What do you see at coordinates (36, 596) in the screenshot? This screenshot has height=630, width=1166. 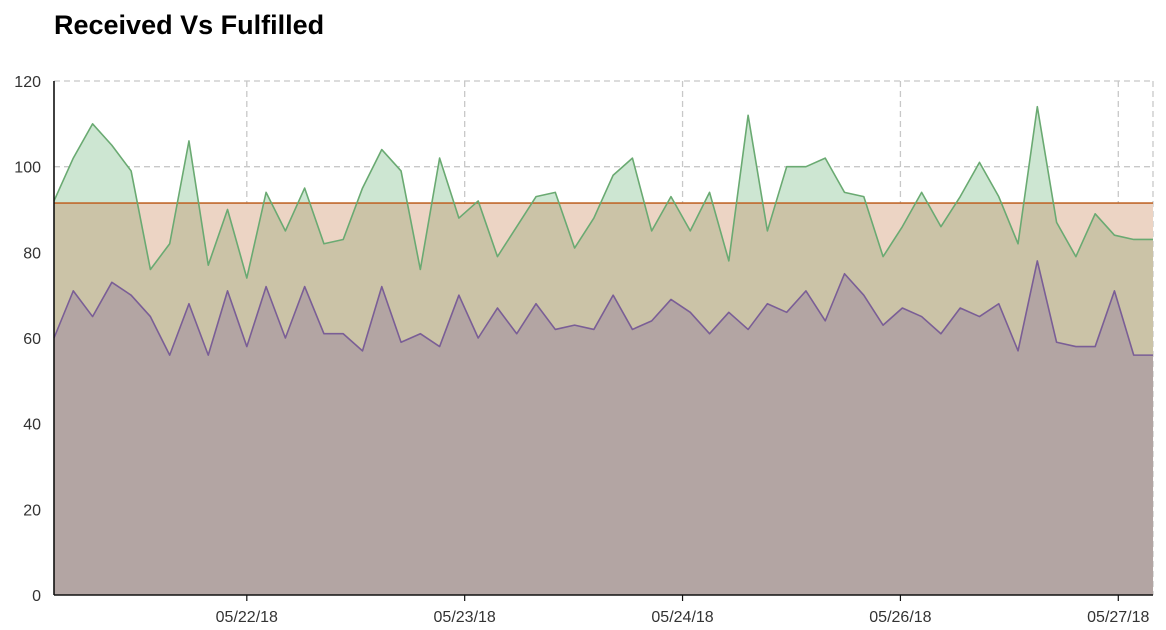 I see `y-tick-label: 0` at bounding box center [36, 596].